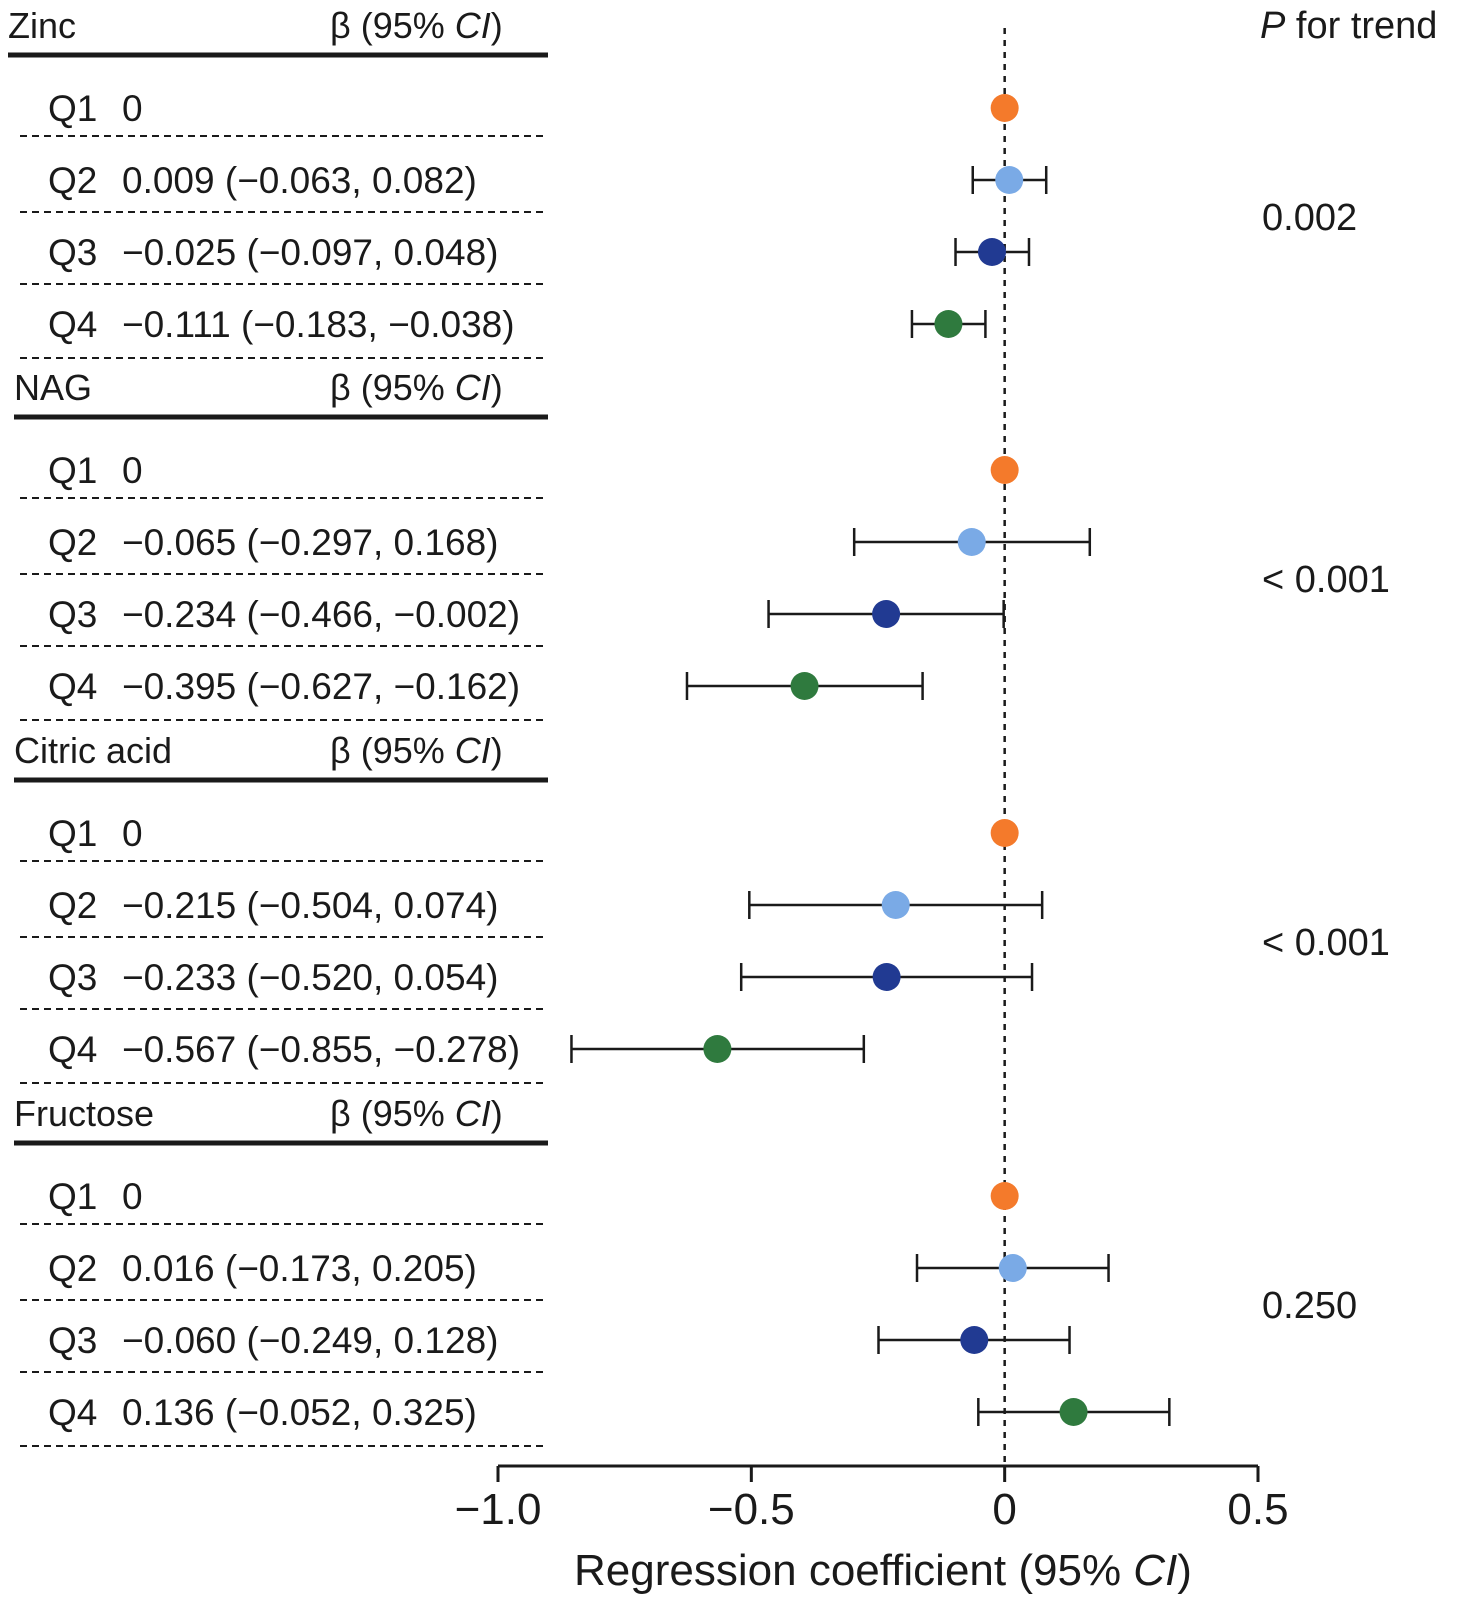 Image resolution: width=1476 pixels, height=1604 pixels. I want to click on point-citric-acid-q3, so click(886, 977).